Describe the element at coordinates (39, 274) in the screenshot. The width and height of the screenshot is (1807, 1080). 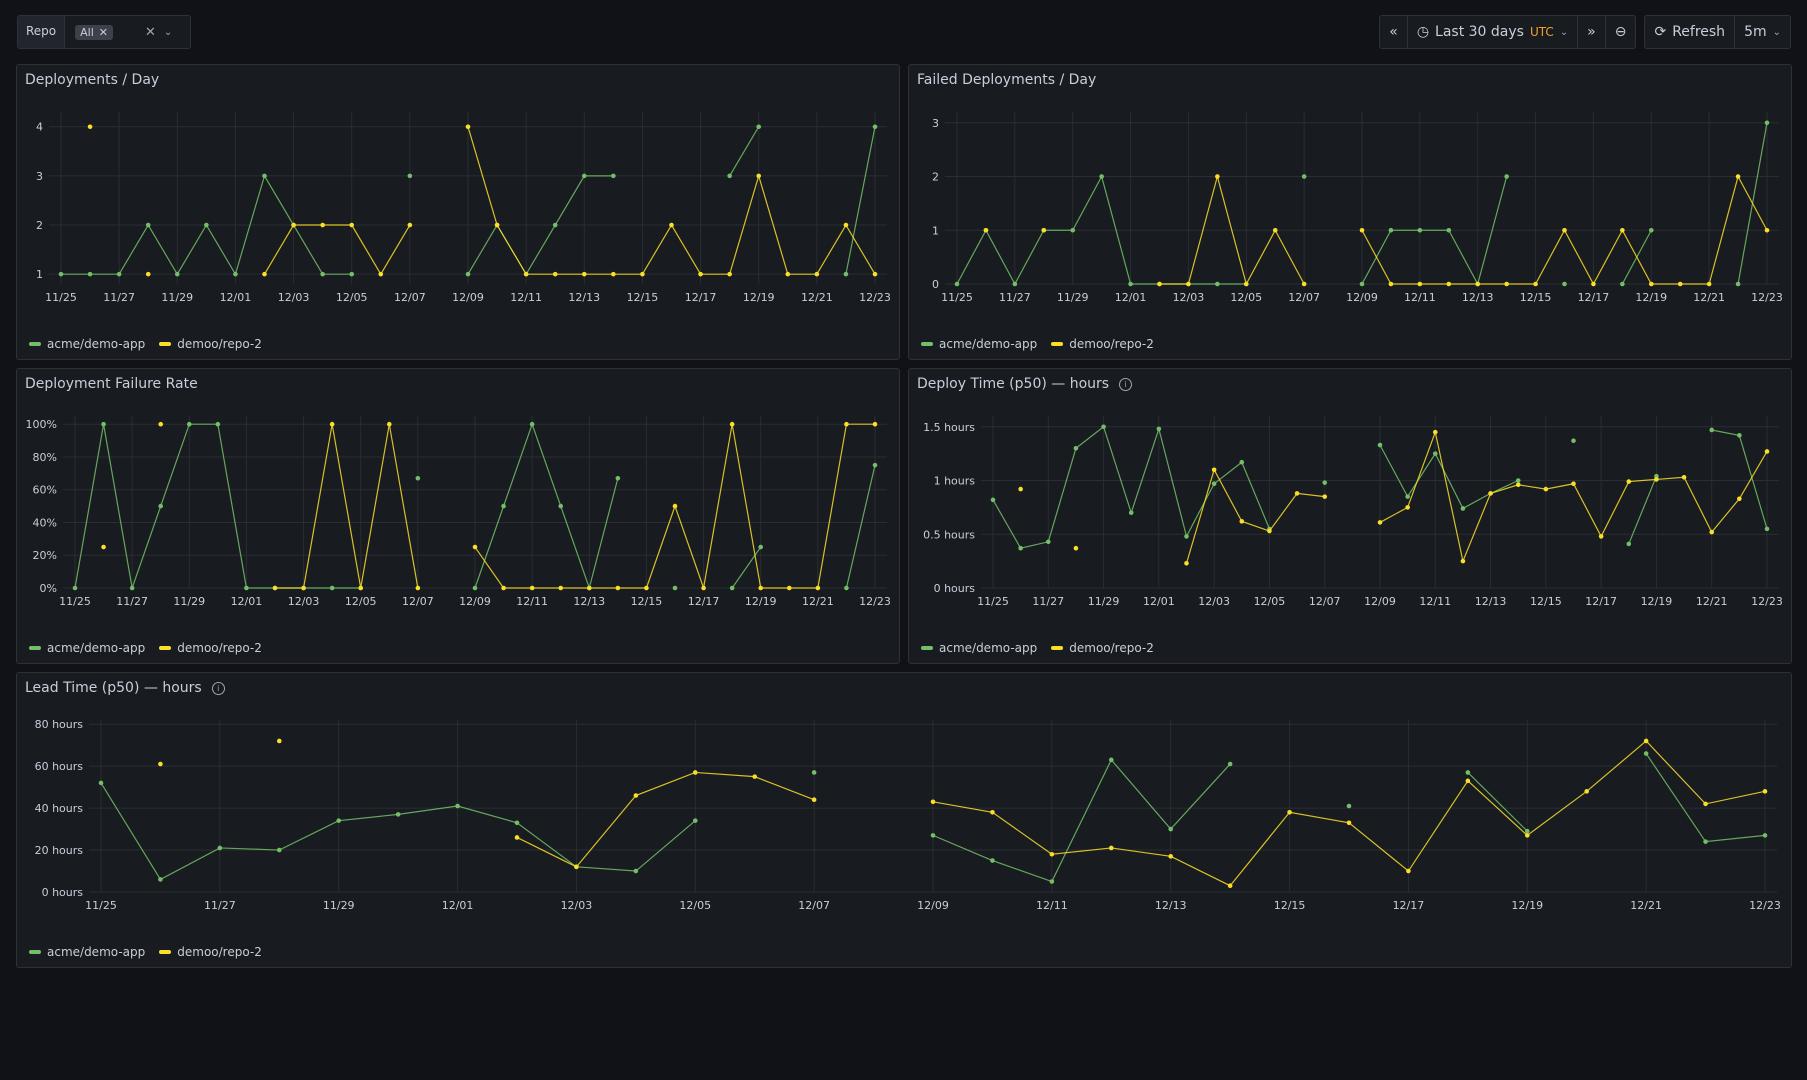
I see `y-tick-label: 1` at that location.